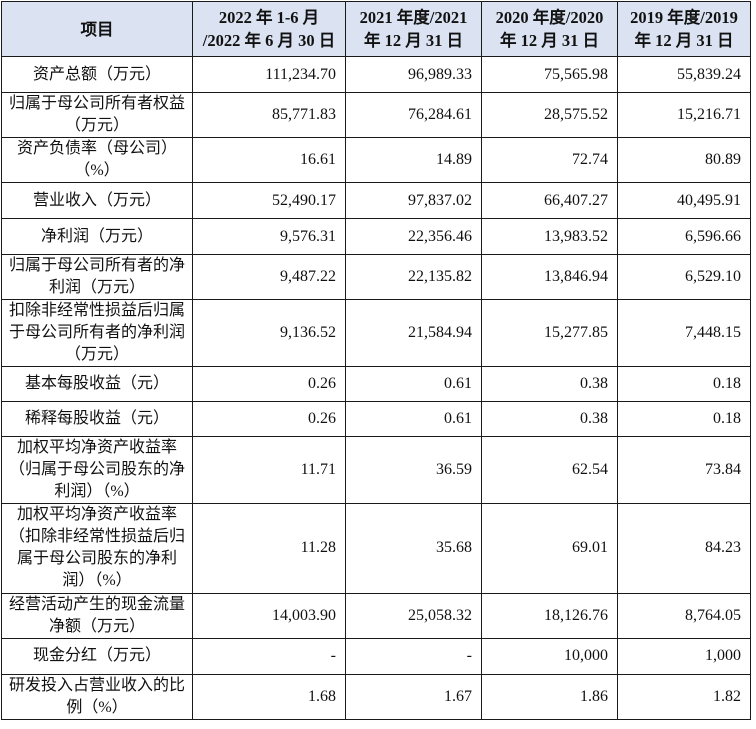  I want to click on cell-value: 22,135.82, so click(413, 277).